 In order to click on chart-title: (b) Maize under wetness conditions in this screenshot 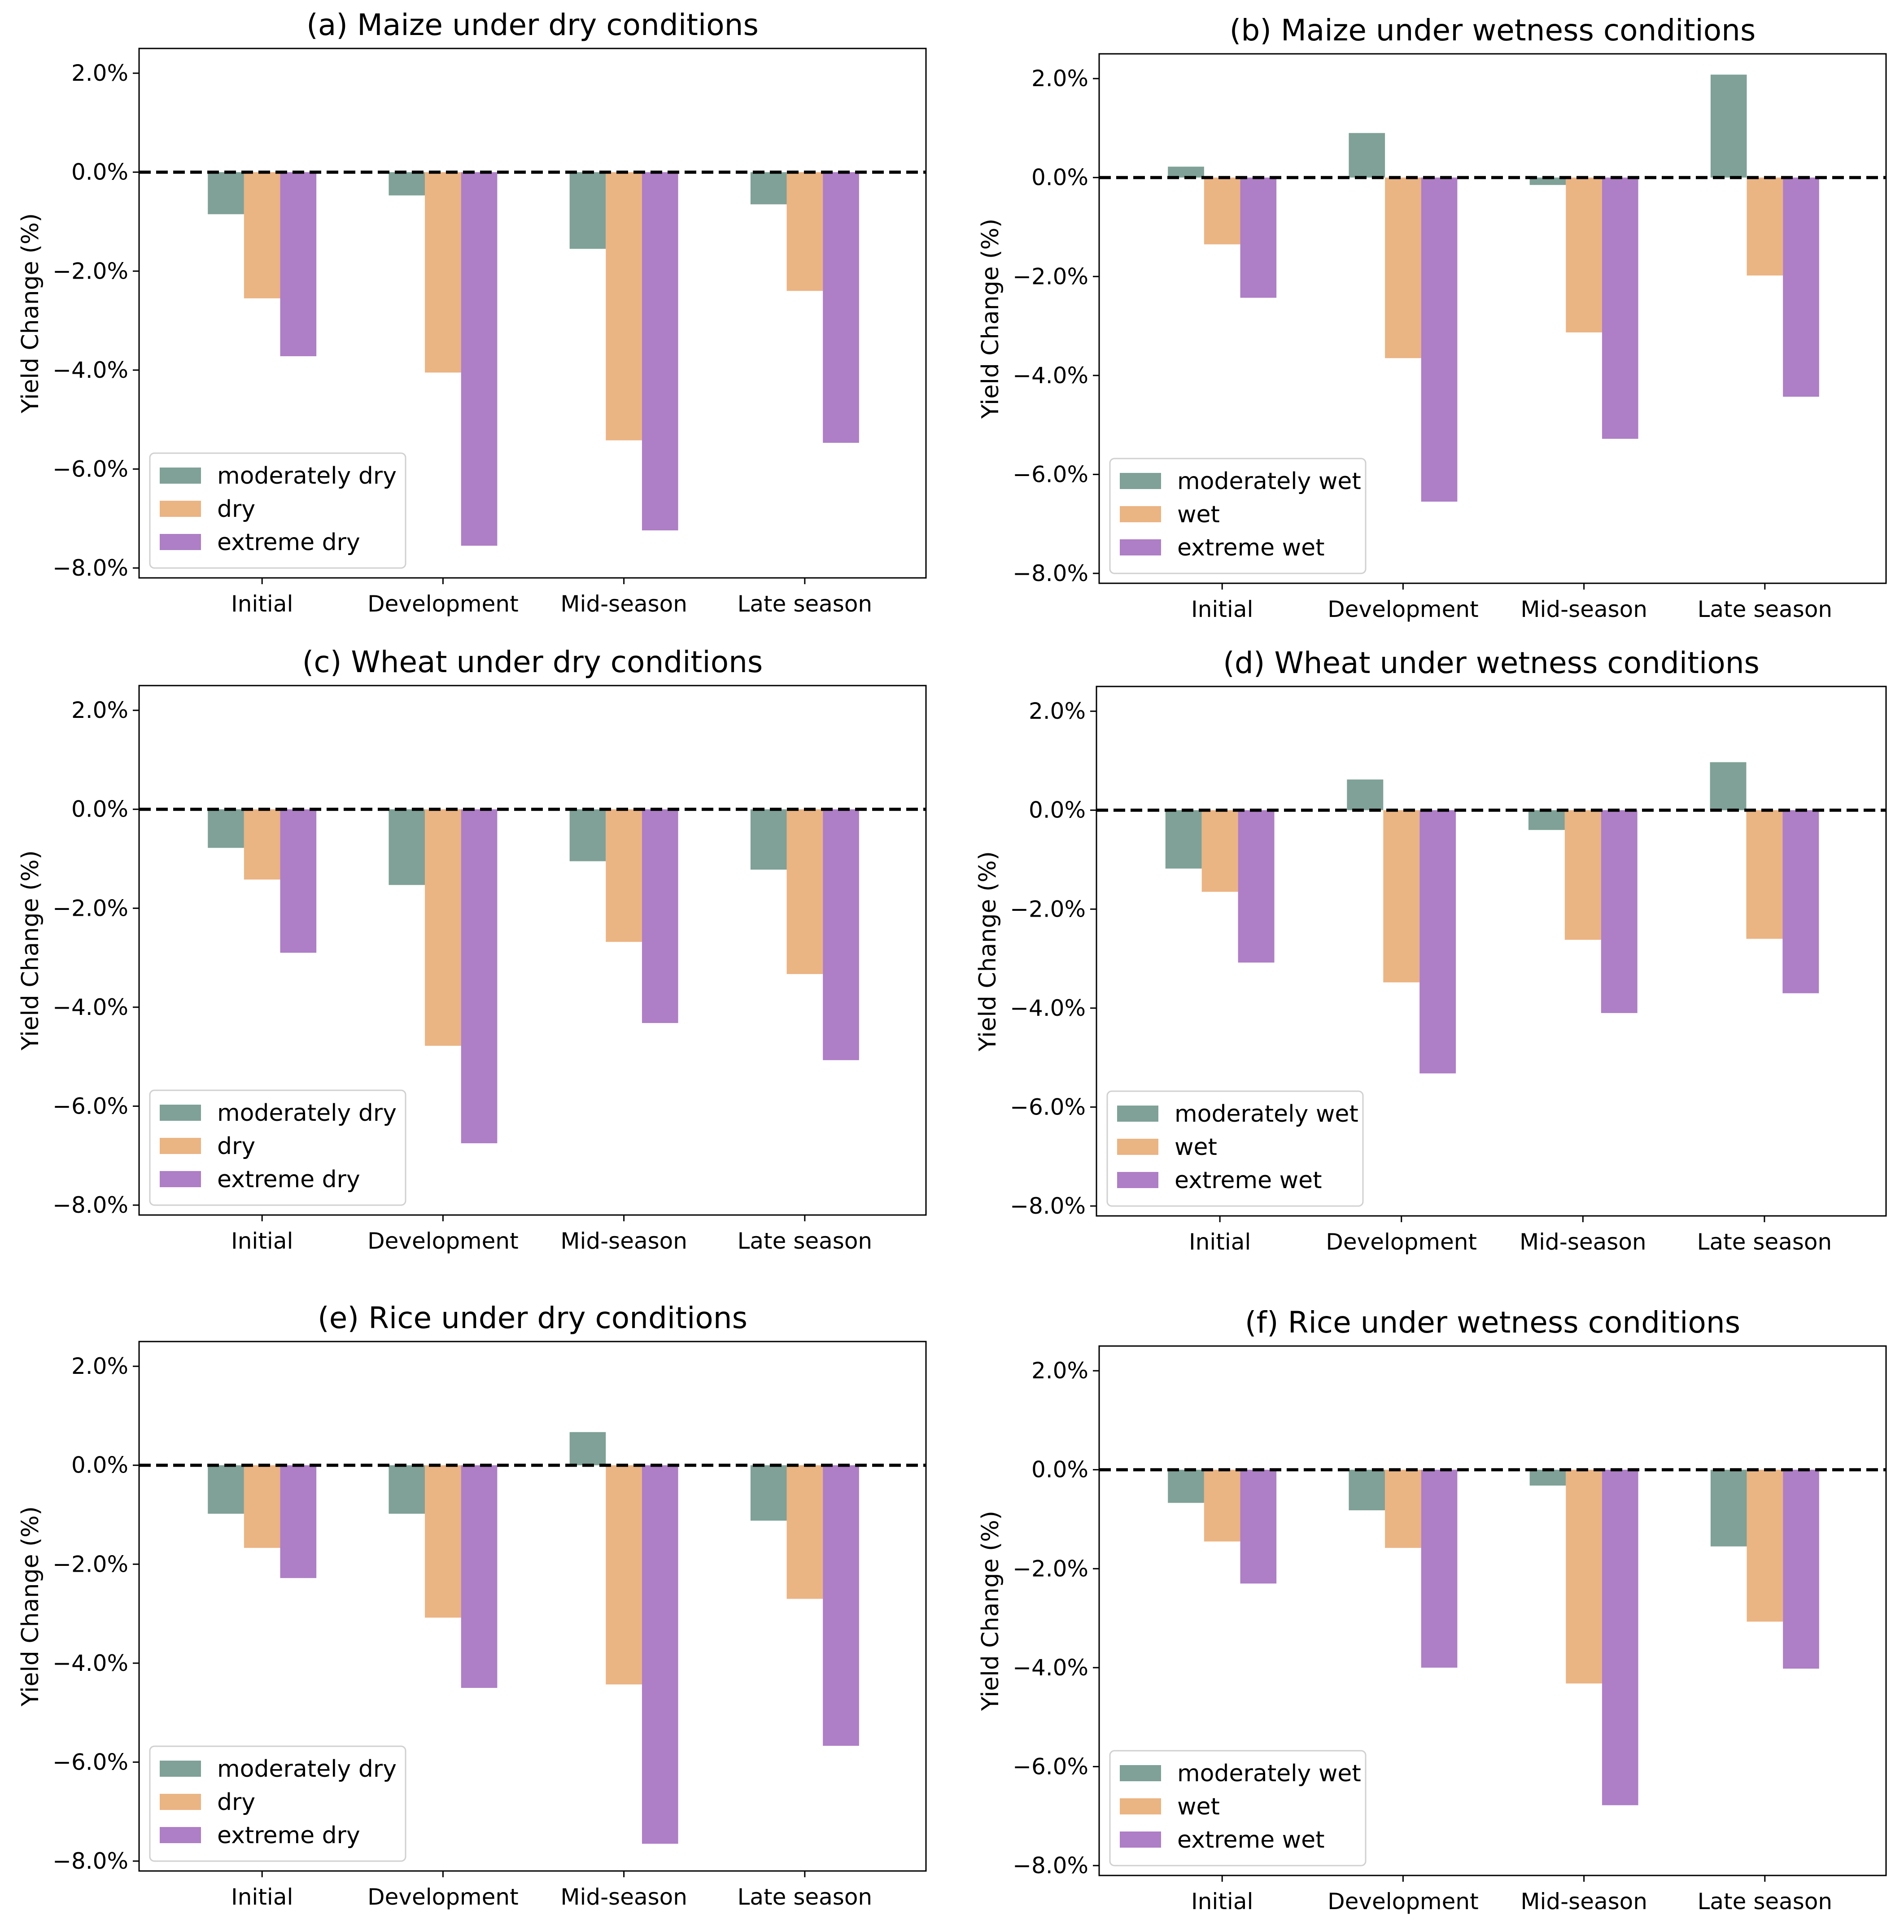, I will do `click(1493, 31)`.